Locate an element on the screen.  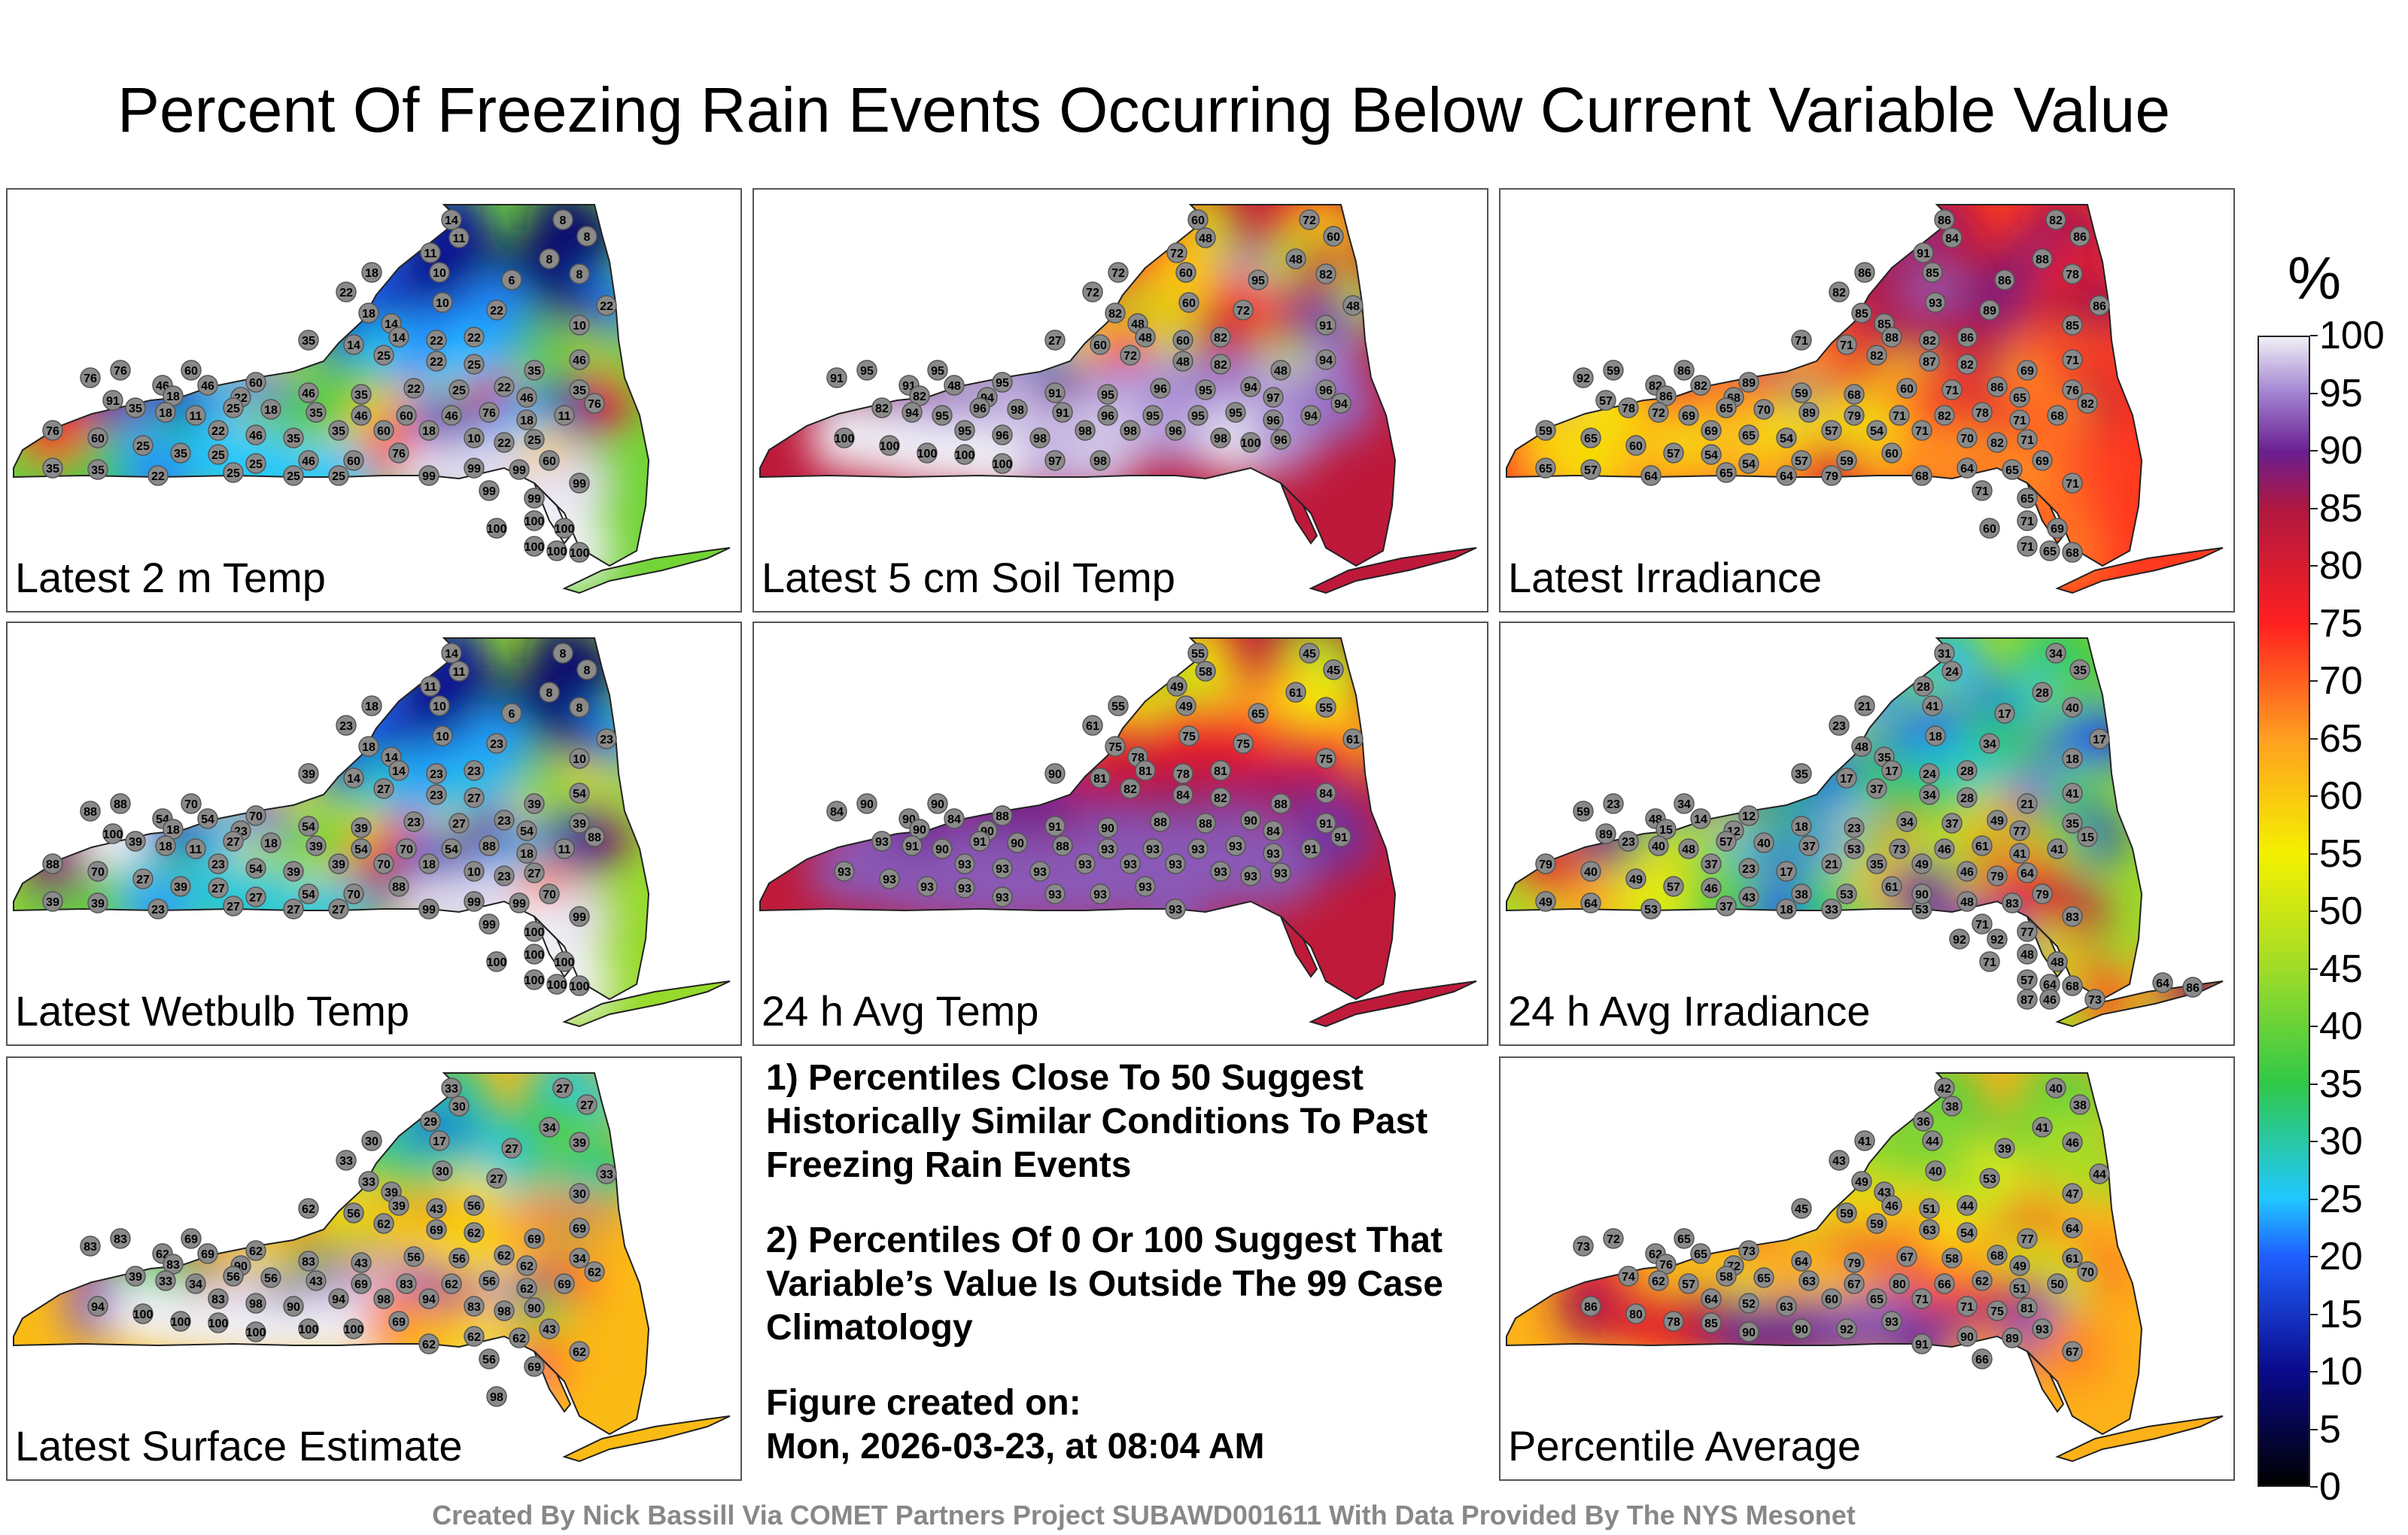
station-value: 10 is located at coordinates (579, 326).